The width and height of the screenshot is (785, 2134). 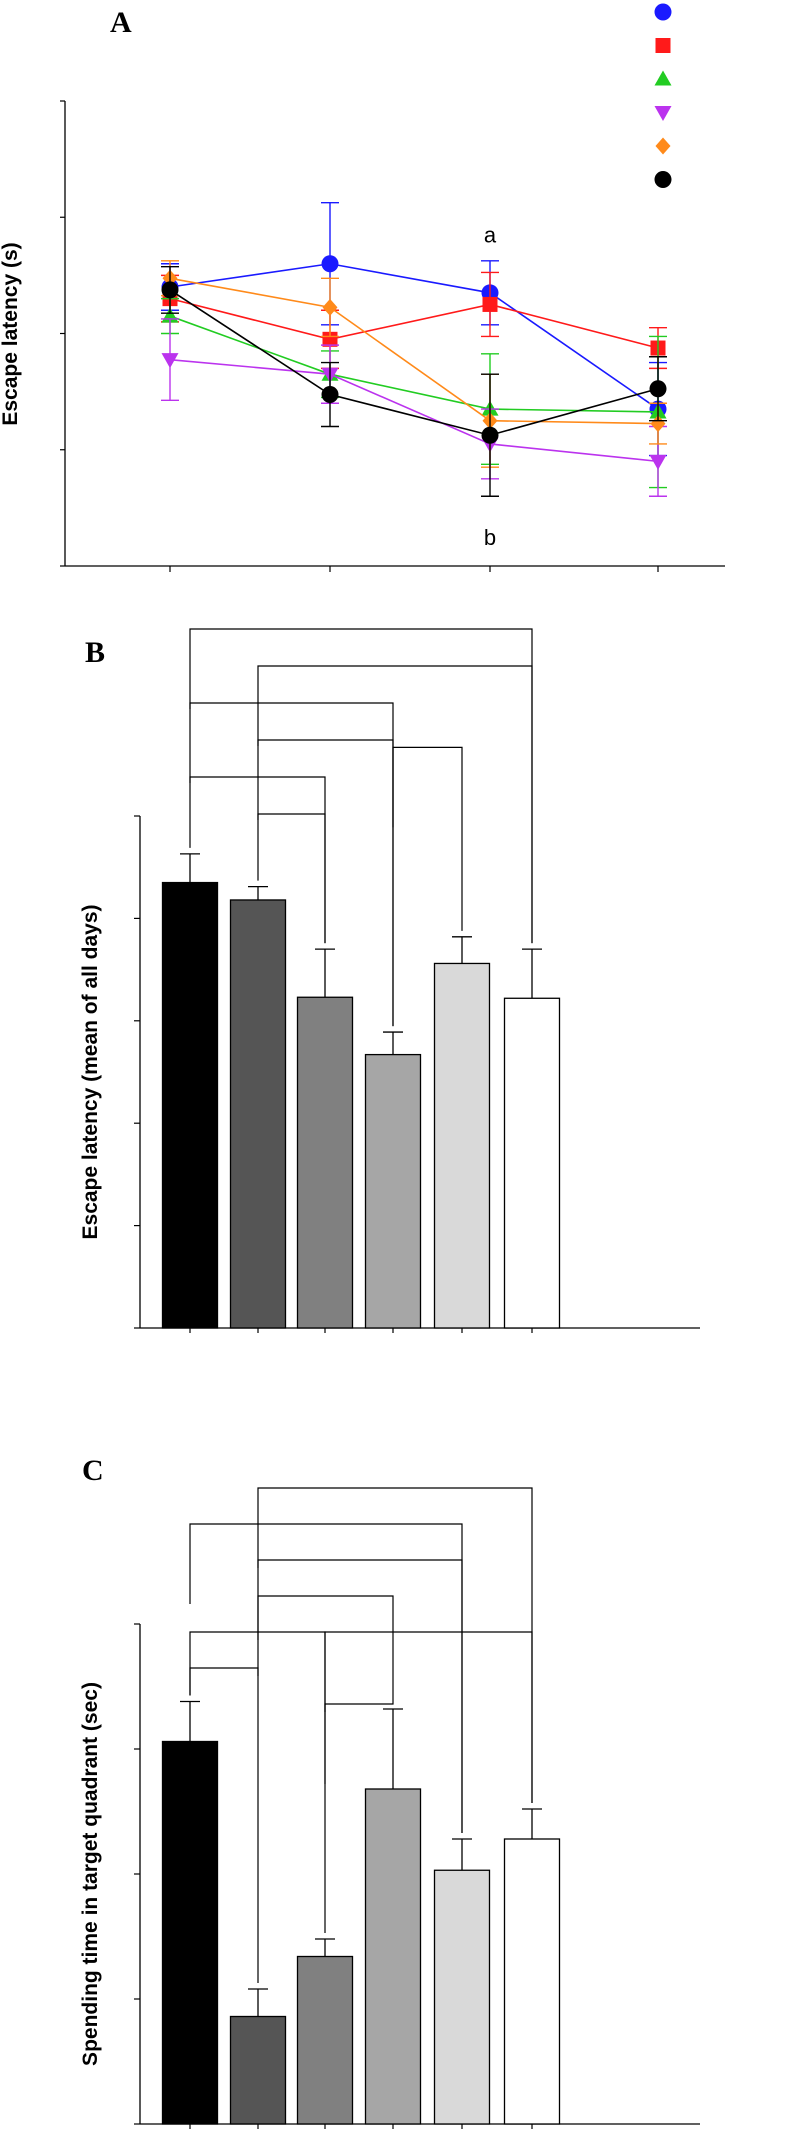 What do you see at coordinates (11, 333) in the screenshot?
I see `panel-a-y-axis-title: Escape latency (s)` at bounding box center [11, 333].